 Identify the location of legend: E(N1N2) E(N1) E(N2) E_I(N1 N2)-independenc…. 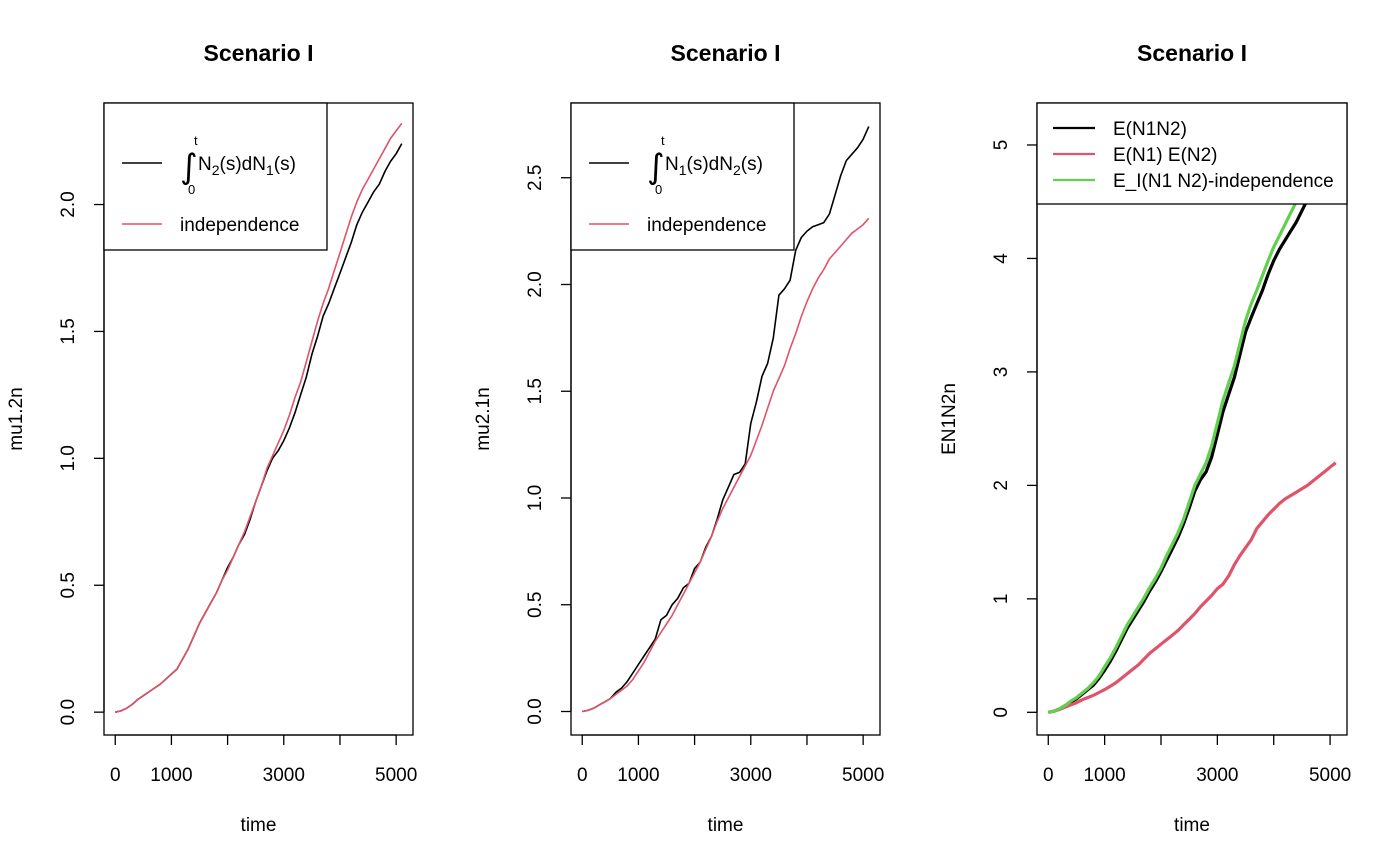
(1192, 153).